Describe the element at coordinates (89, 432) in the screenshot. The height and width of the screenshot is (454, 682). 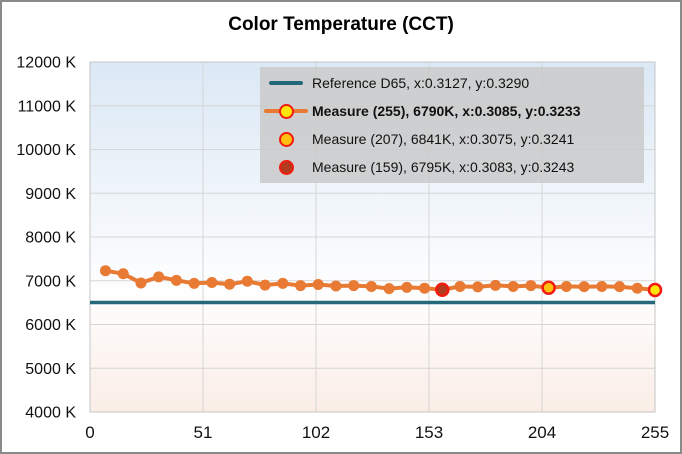
I see `x-tick-label: 0` at that location.